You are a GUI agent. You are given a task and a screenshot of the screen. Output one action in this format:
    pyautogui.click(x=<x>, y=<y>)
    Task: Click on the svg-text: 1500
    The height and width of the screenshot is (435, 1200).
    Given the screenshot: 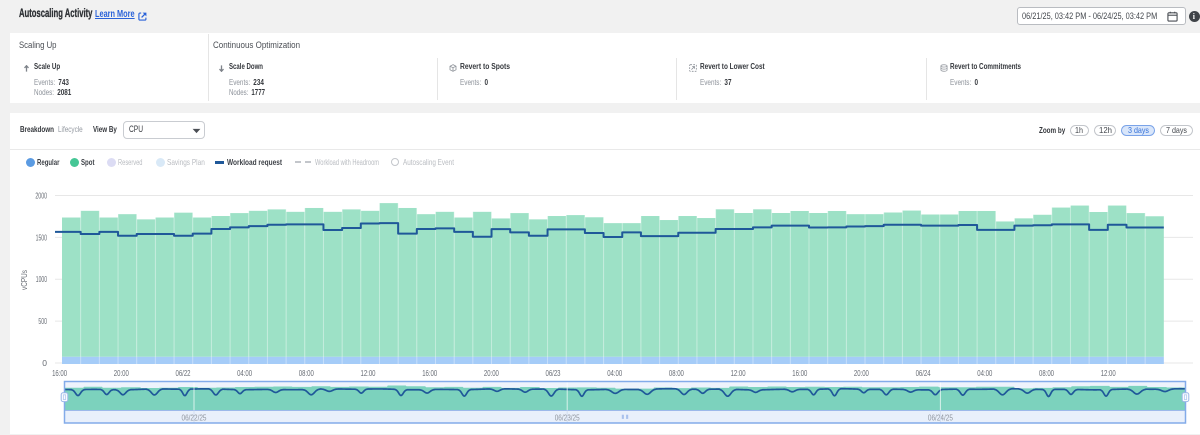 What is the action you would take?
    pyautogui.click(x=42, y=237)
    